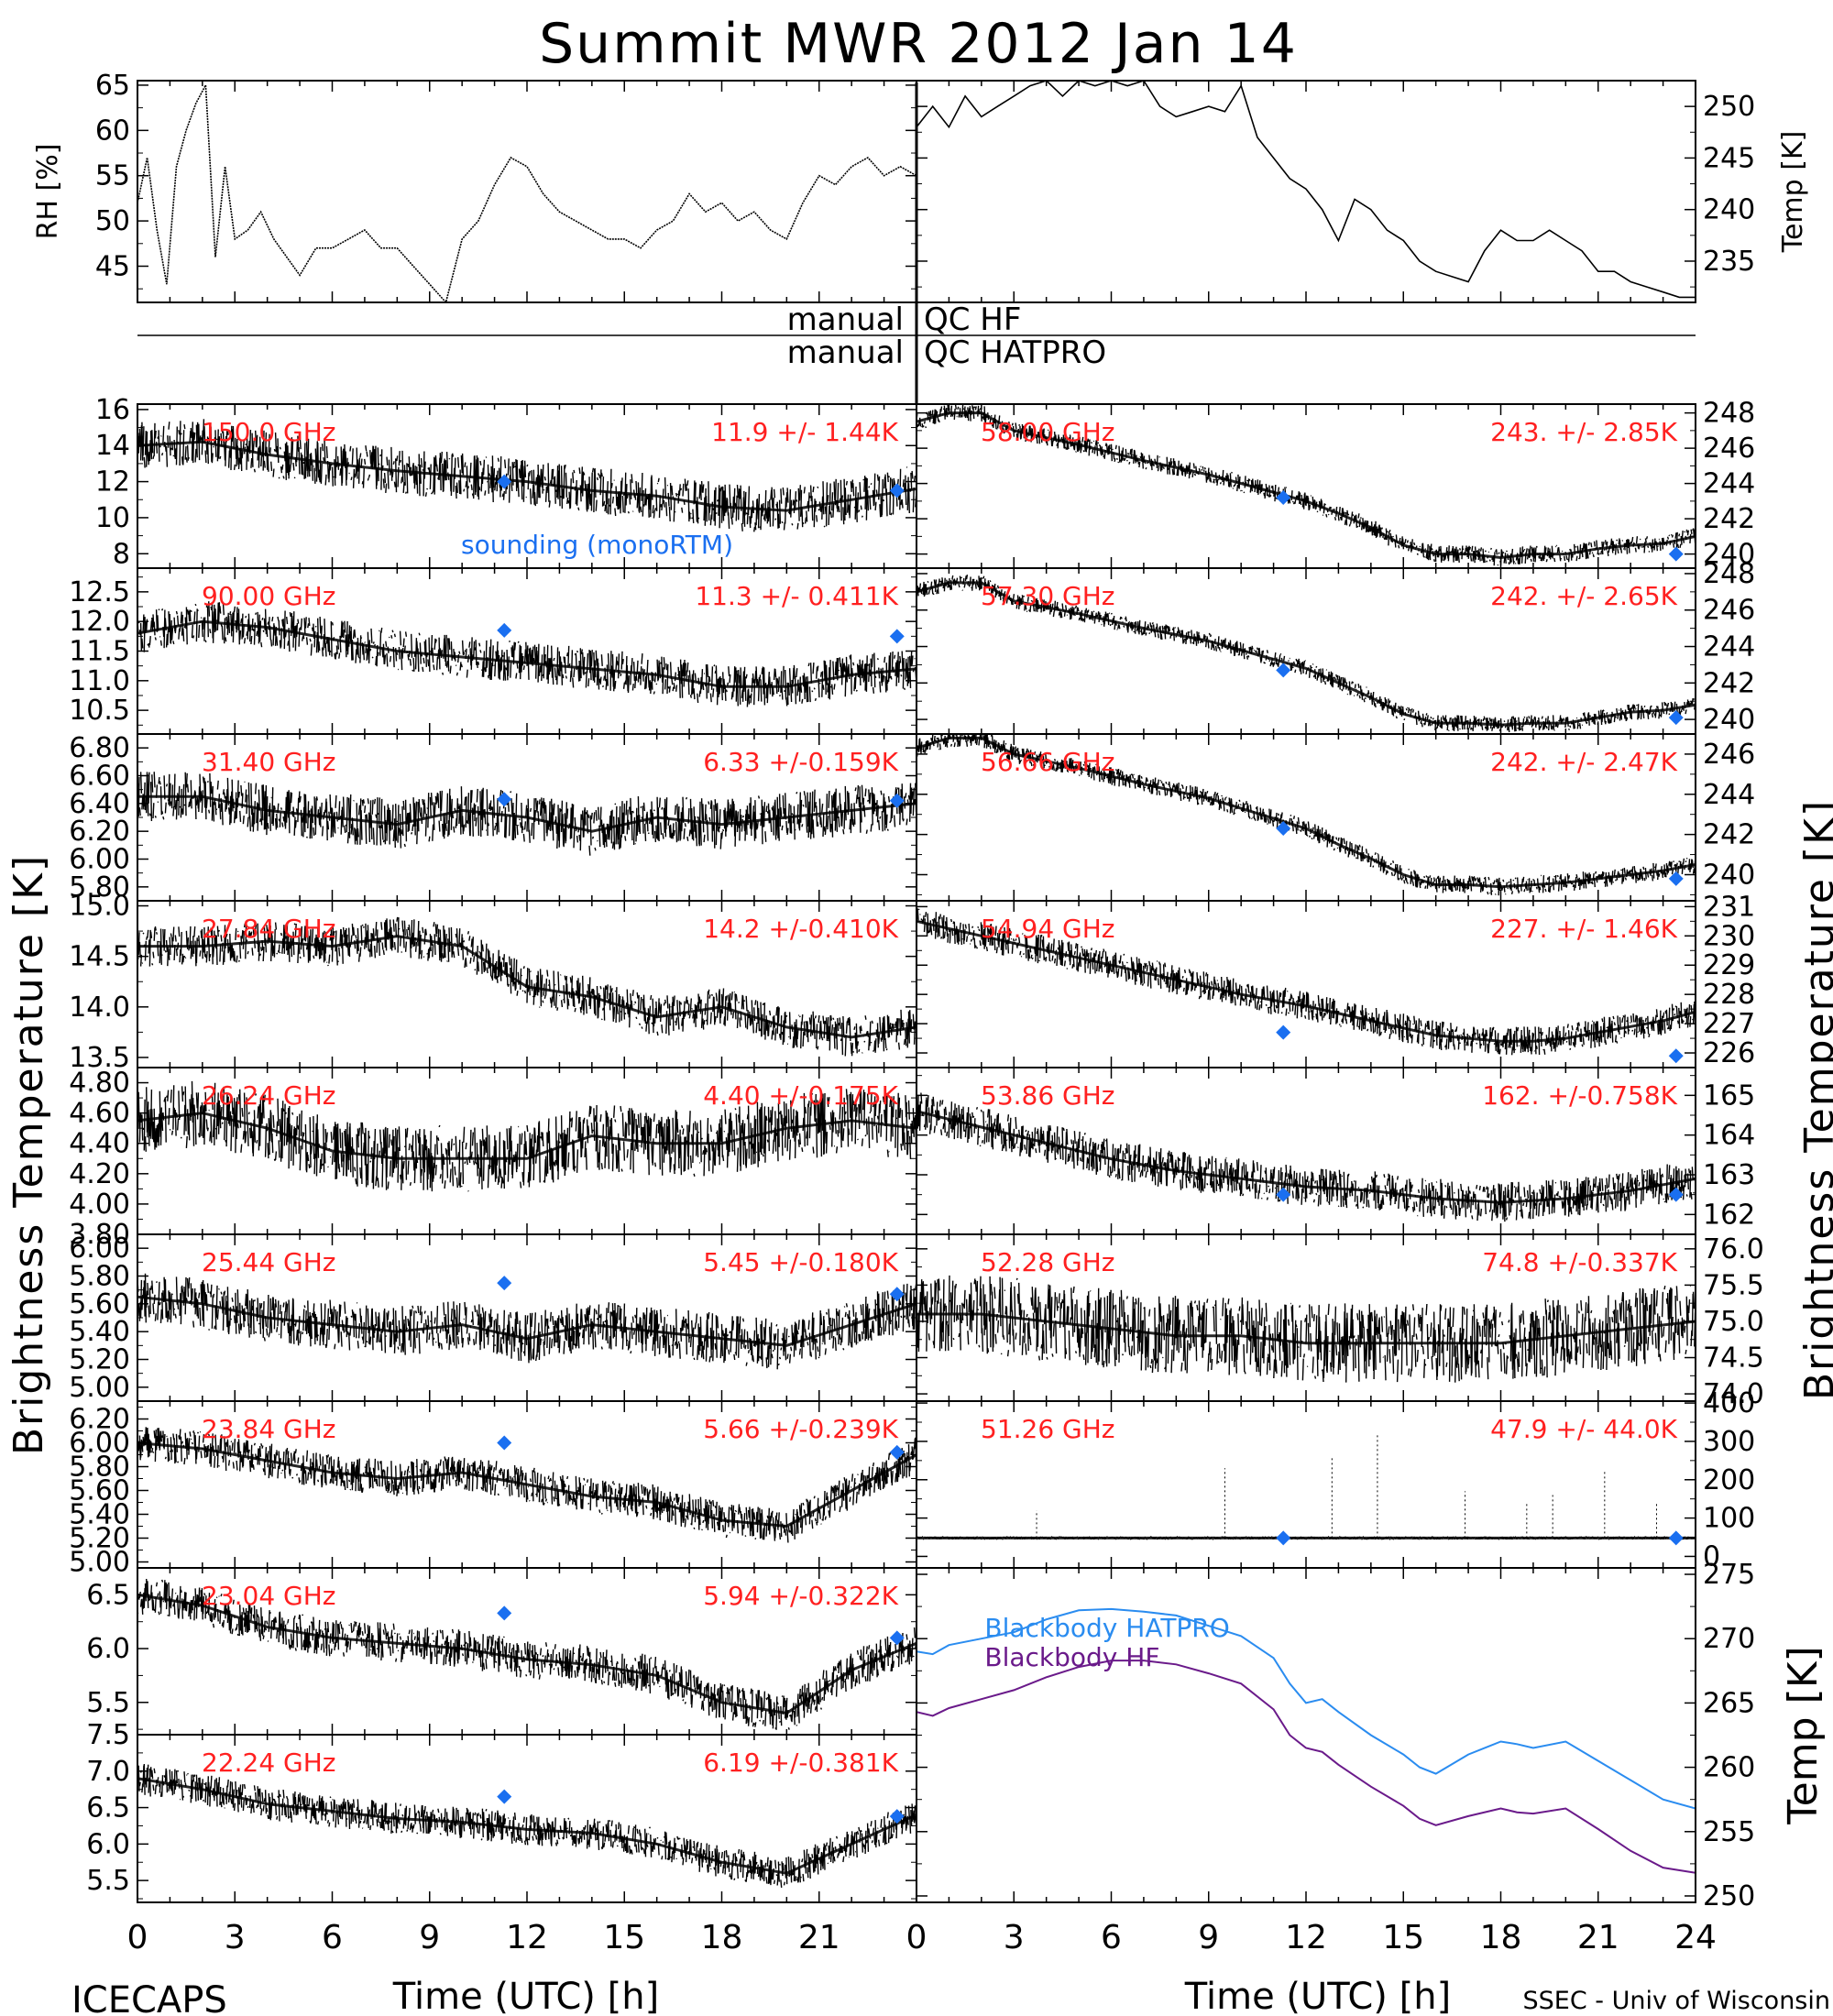 Image resolution: width=1833 pixels, height=2016 pixels. Describe the element at coordinates (1111, 1937) in the screenshot. I see `xtick-label-right: 6` at that location.